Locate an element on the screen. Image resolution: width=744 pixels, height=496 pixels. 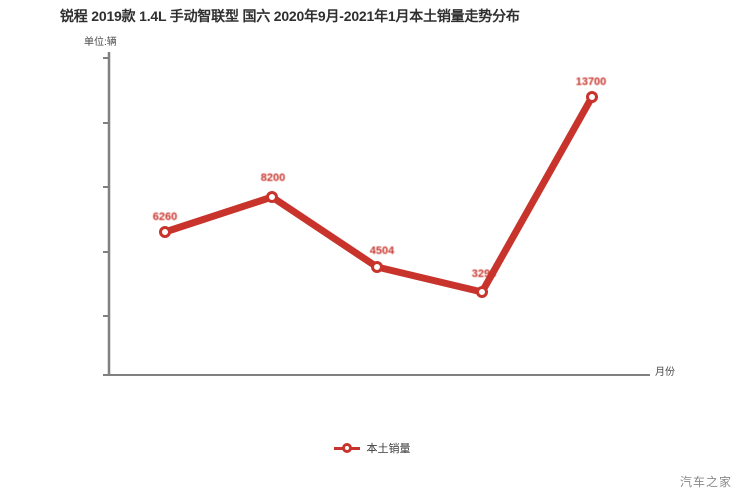
watermark: 汽车之家 is located at coordinates (705, 482).